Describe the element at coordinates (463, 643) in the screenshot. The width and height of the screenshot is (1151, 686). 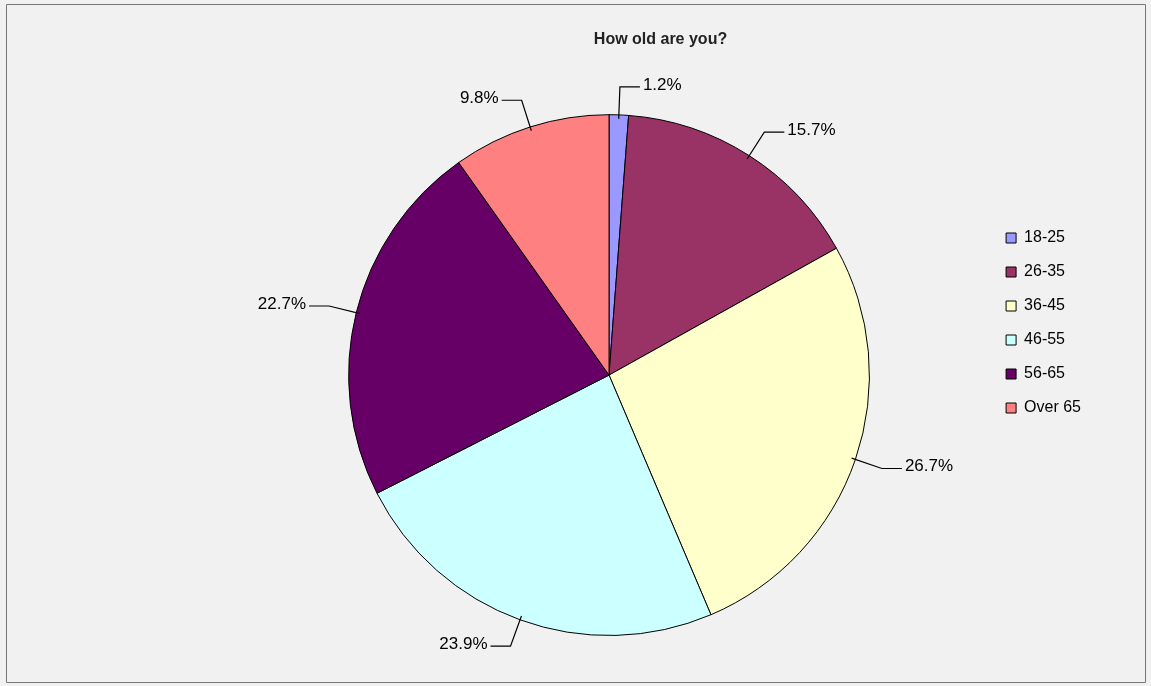
I see `data-label: 23.9%` at that location.